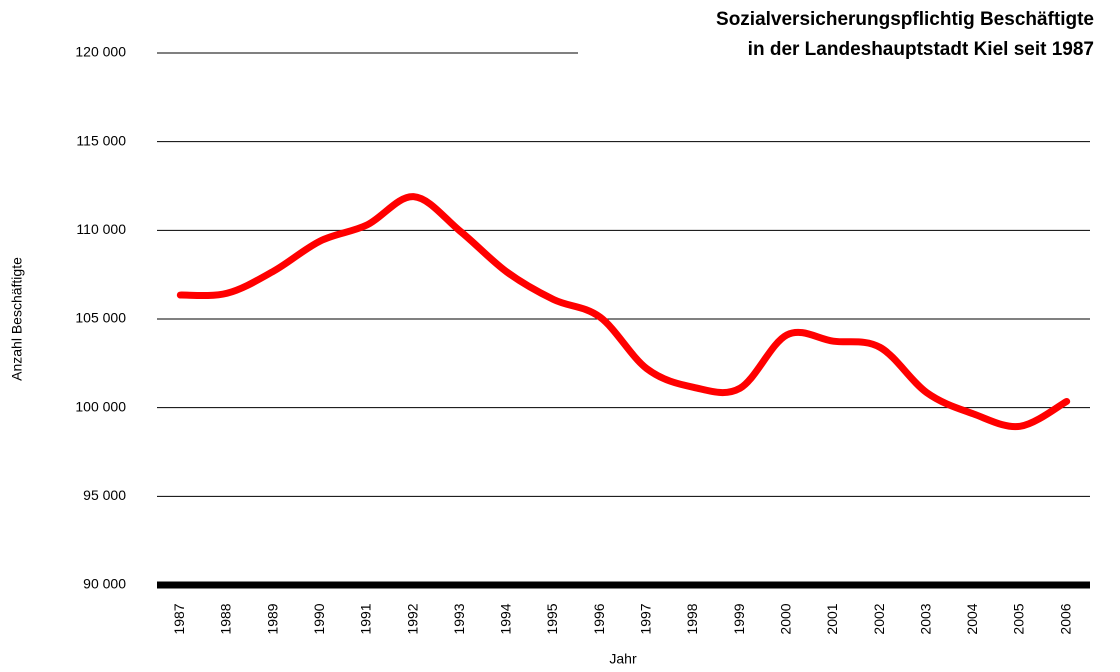 This screenshot has height=672, width=1120. What do you see at coordinates (104, 495) in the screenshot?
I see `y-tick-label: 95 000` at bounding box center [104, 495].